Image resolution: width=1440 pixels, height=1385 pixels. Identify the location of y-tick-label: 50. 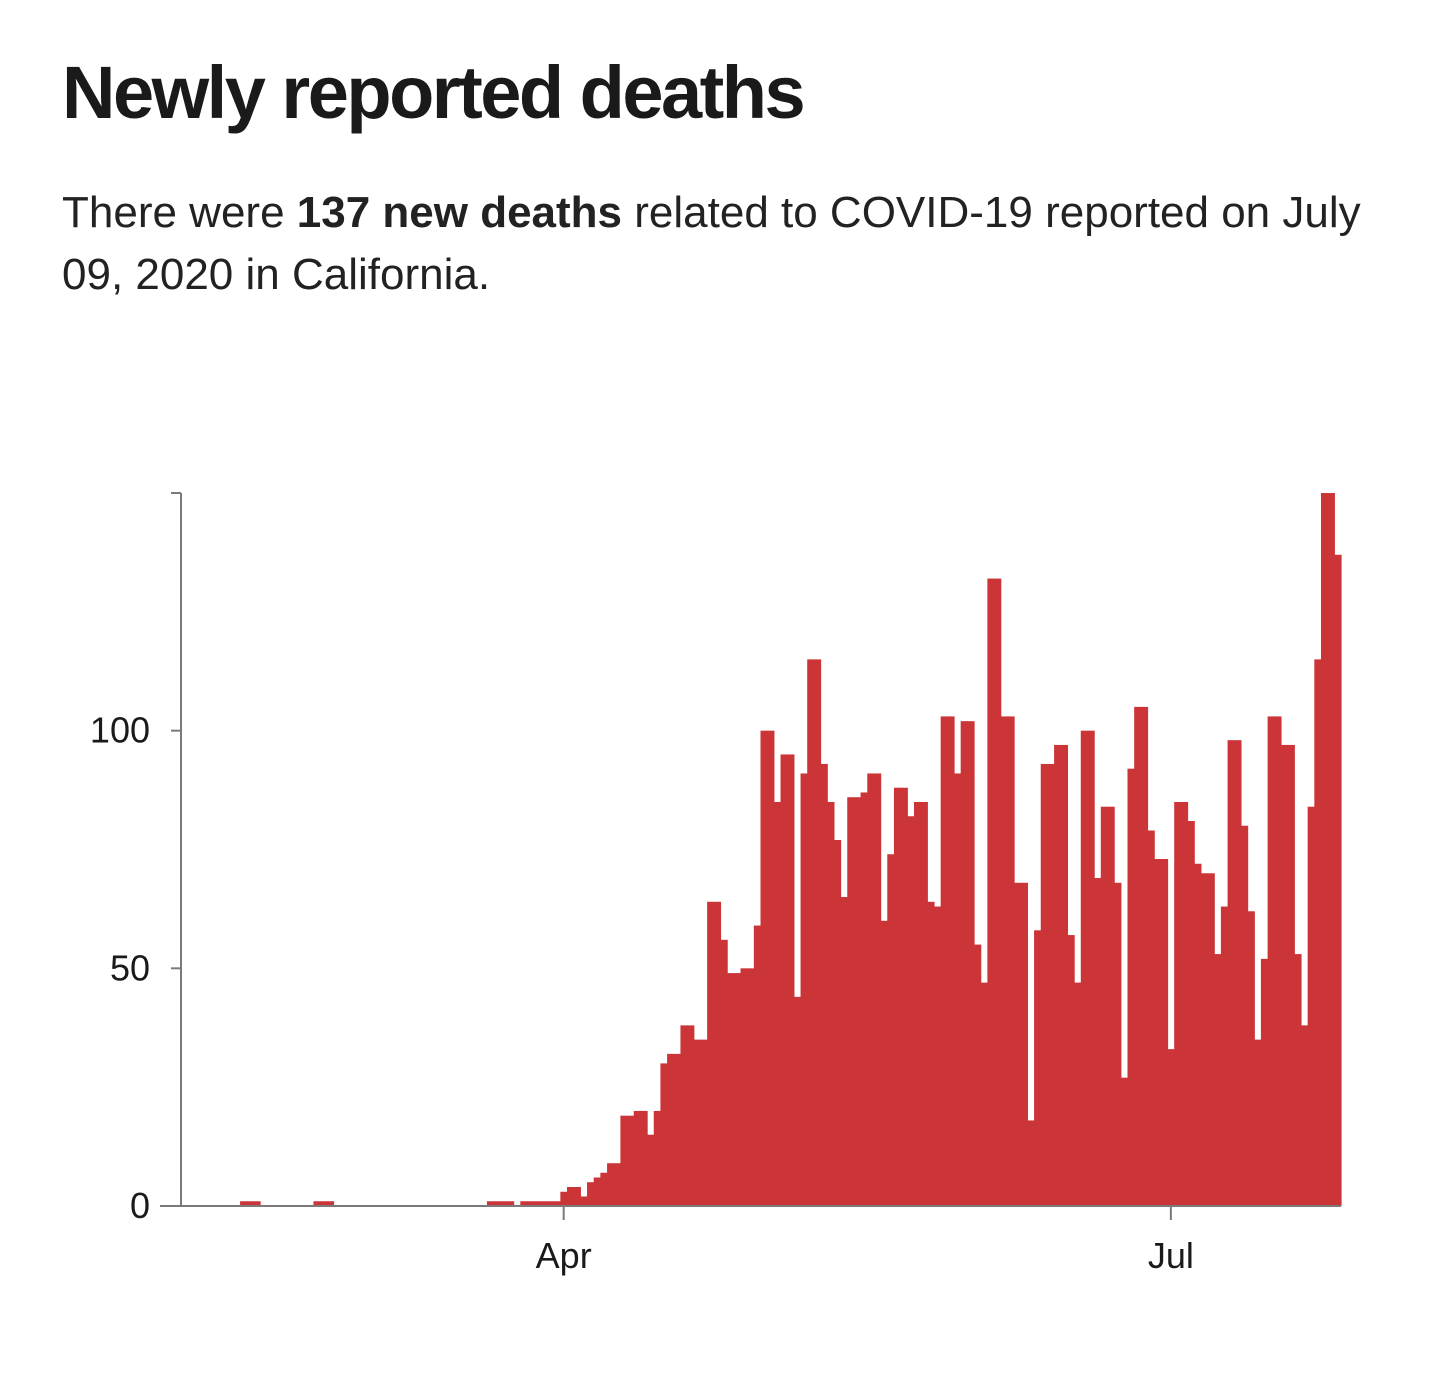
(130, 967).